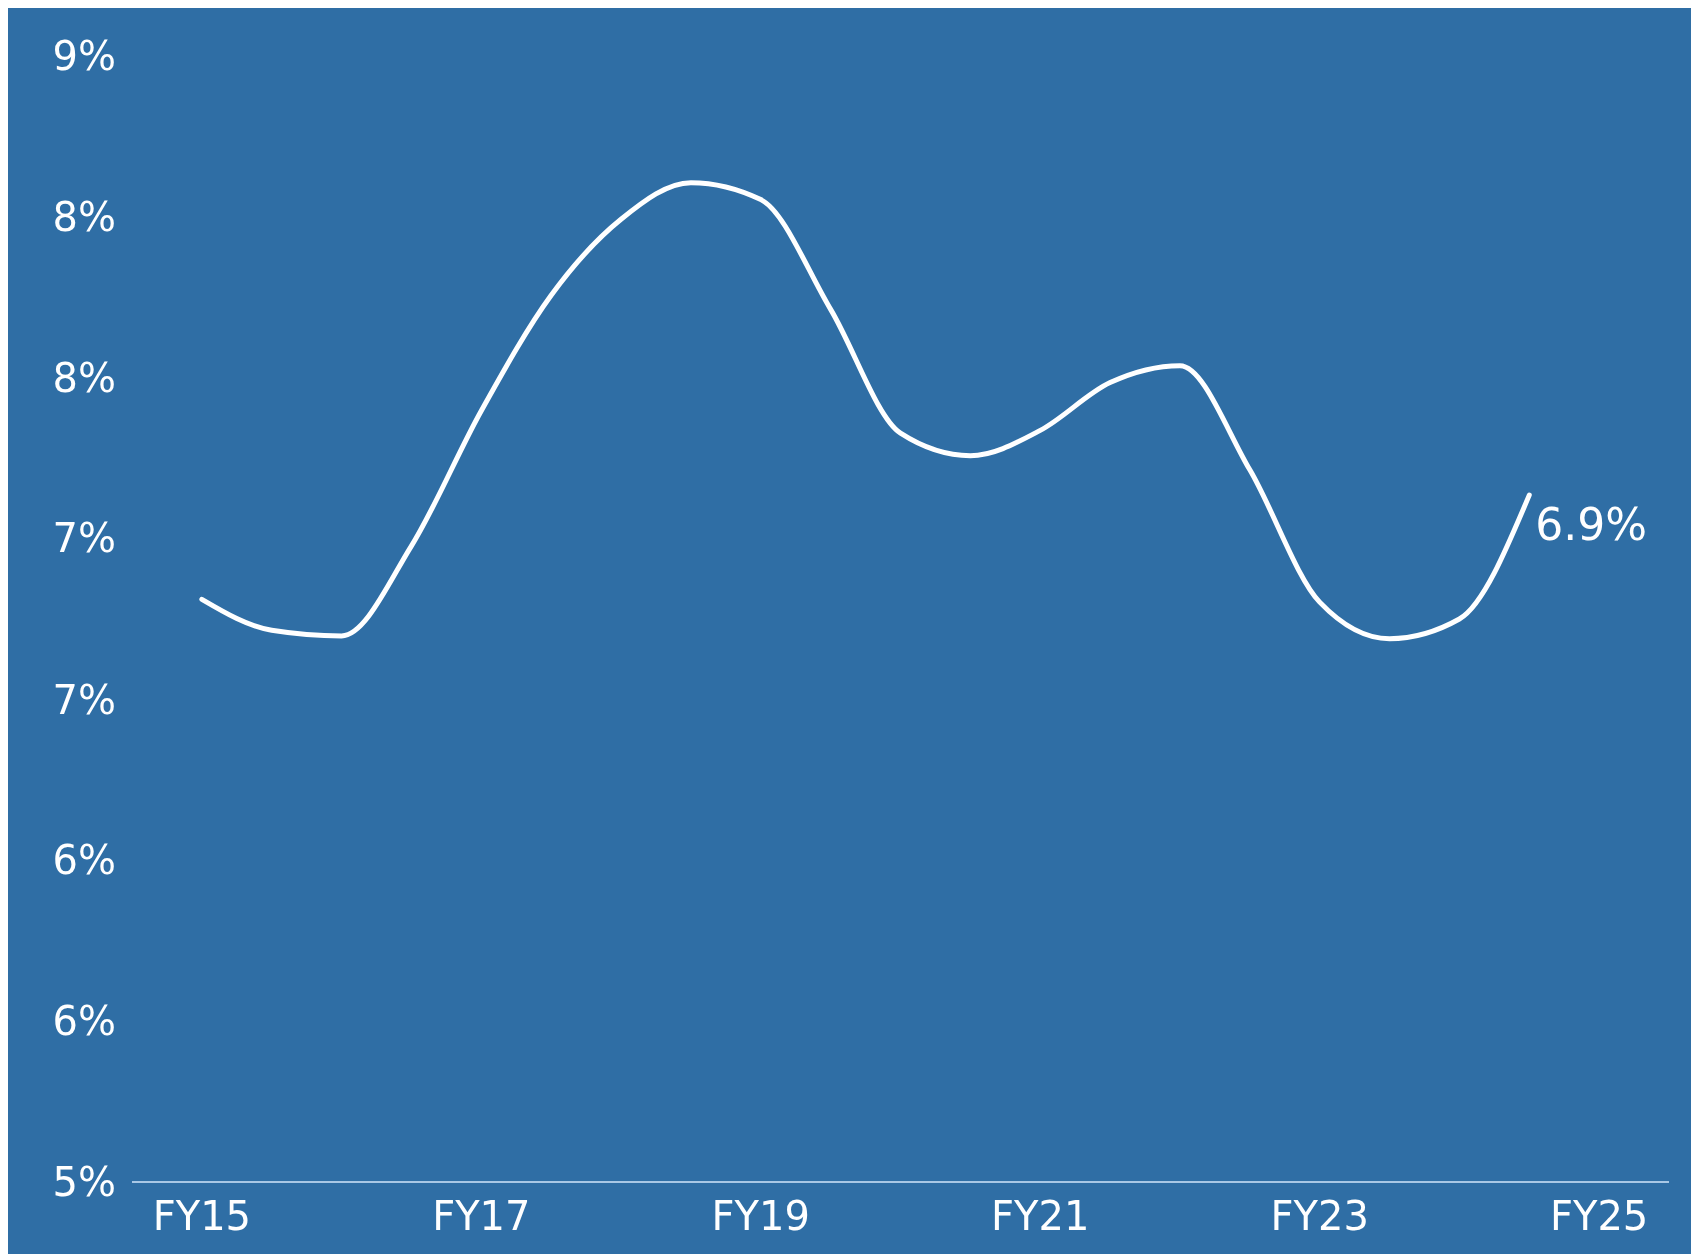  Describe the element at coordinates (1591, 525) in the screenshot. I see `annotation: 6.9%` at that location.